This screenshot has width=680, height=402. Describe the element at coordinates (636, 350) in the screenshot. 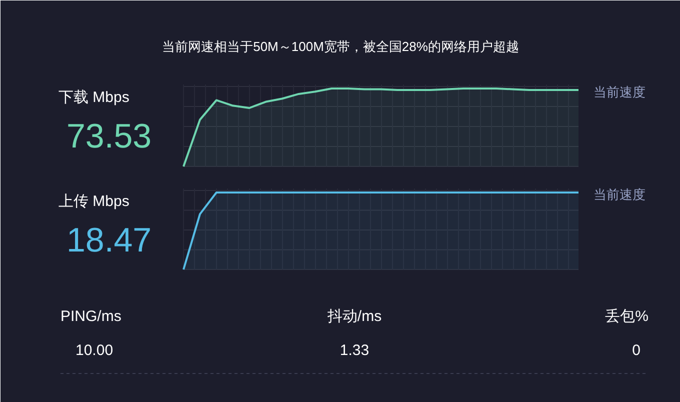

I see `text: 0` at that location.